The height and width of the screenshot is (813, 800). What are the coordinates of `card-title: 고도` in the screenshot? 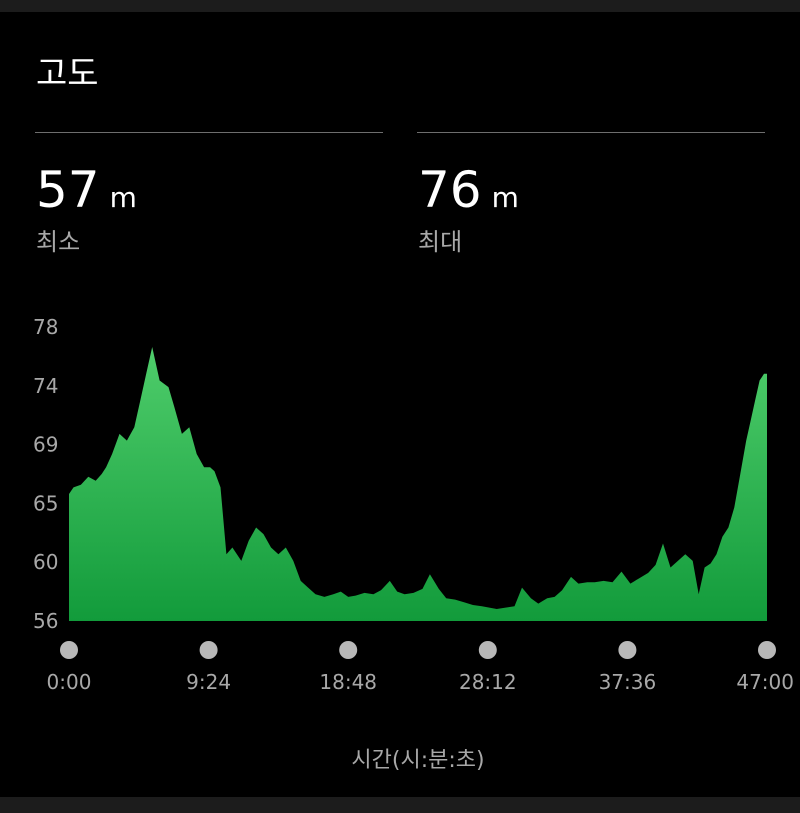 It's located at (67, 74).